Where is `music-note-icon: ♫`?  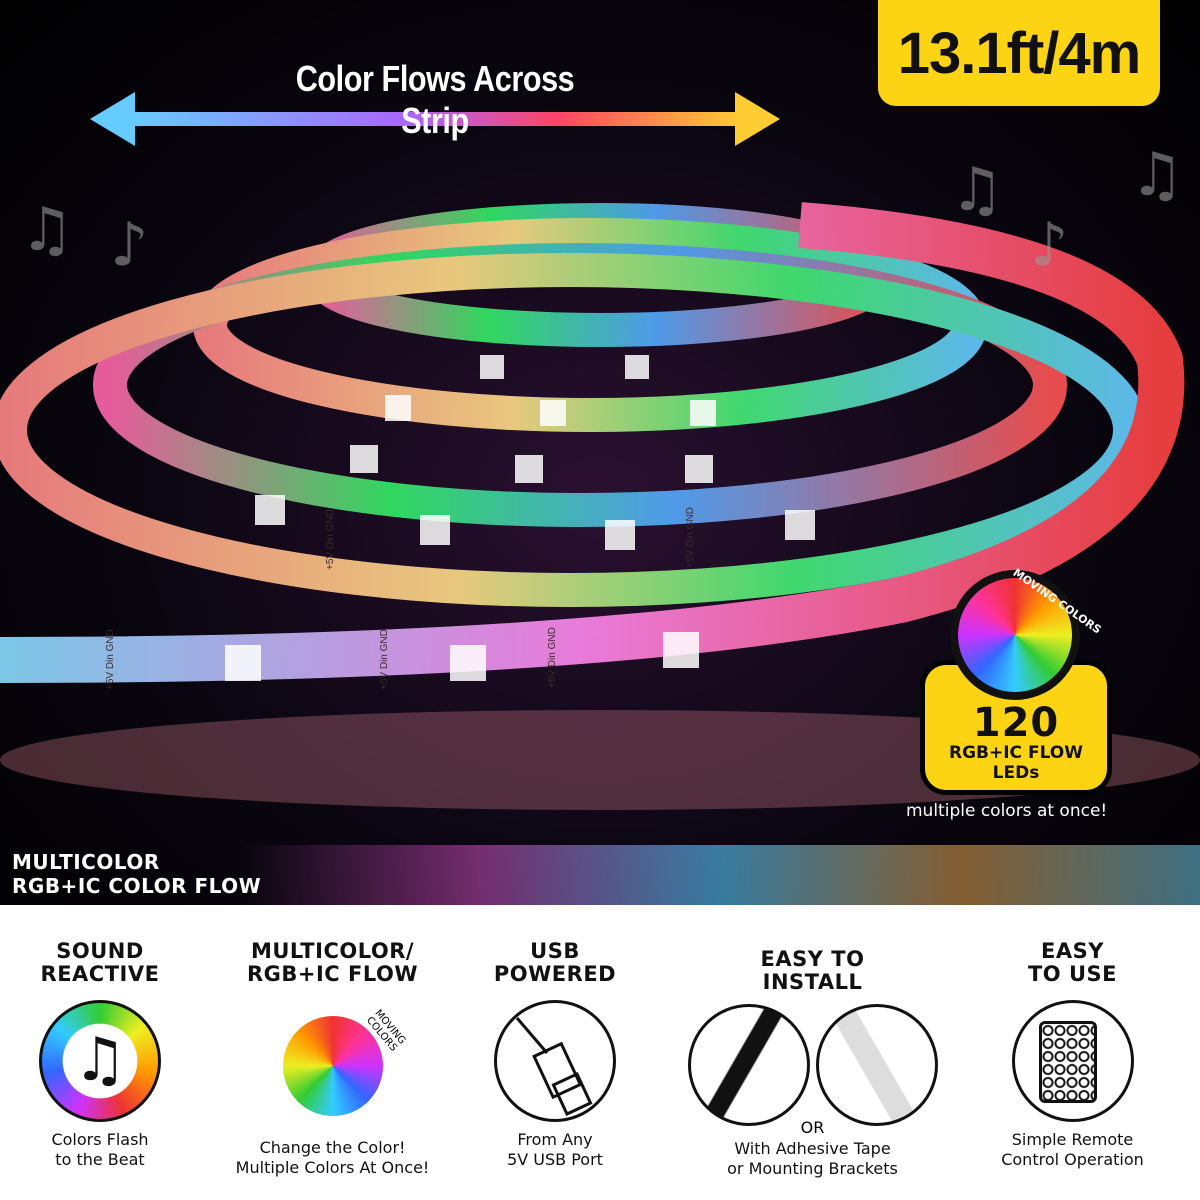
music-note-icon: ♫ is located at coordinates (100, 1061).